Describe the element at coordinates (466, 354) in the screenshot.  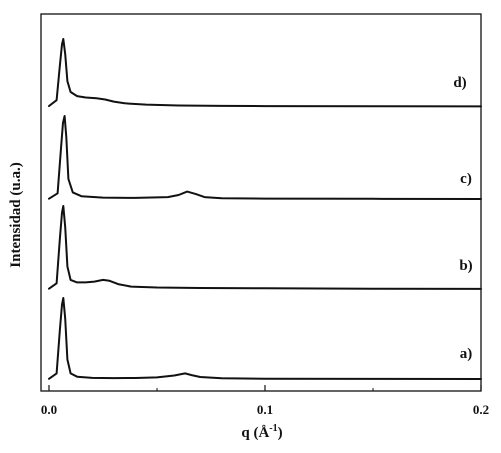
I see `series-label-a: a)` at that location.